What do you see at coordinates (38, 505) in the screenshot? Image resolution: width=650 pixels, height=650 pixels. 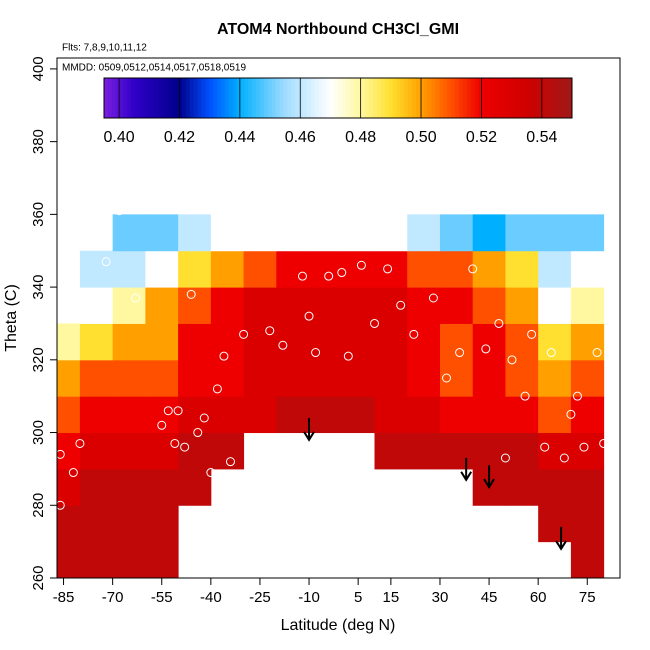 I see `y-tick-label: 280` at bounding box center [38, 505].